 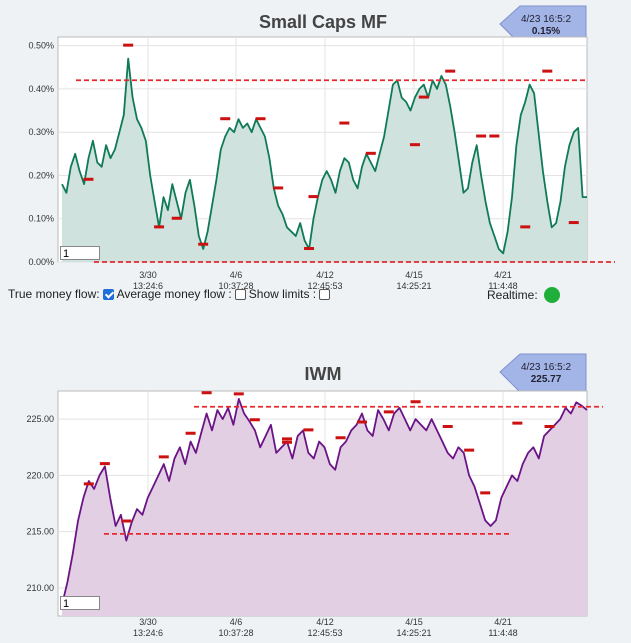 What do you see at coordinates (325, 294) in the screenshot?
I see `show-limits-checkbox` at bounding box center [325, 294].